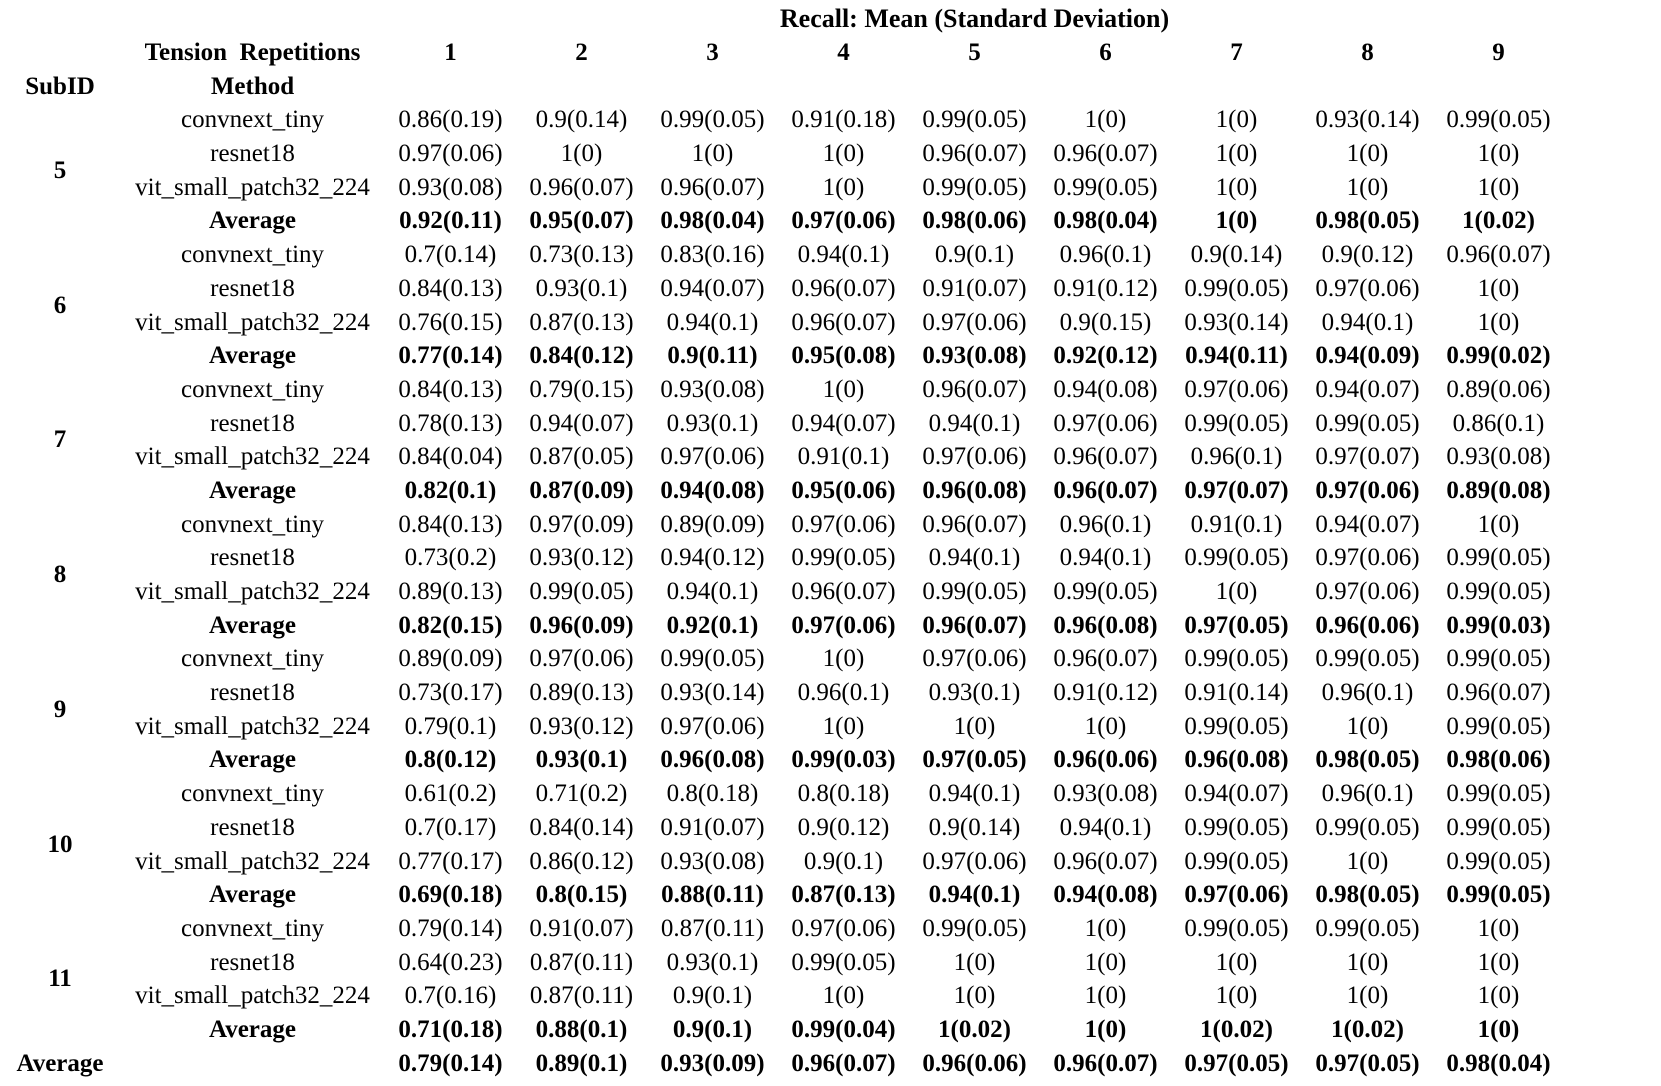  I want to click on value-cell: 0.89(0.06), so click(1498, 389).